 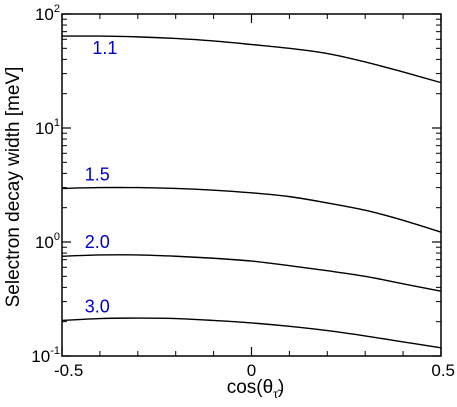 I want to click on y-tick-label: 10⁻¹, so click(x=45, y=355).